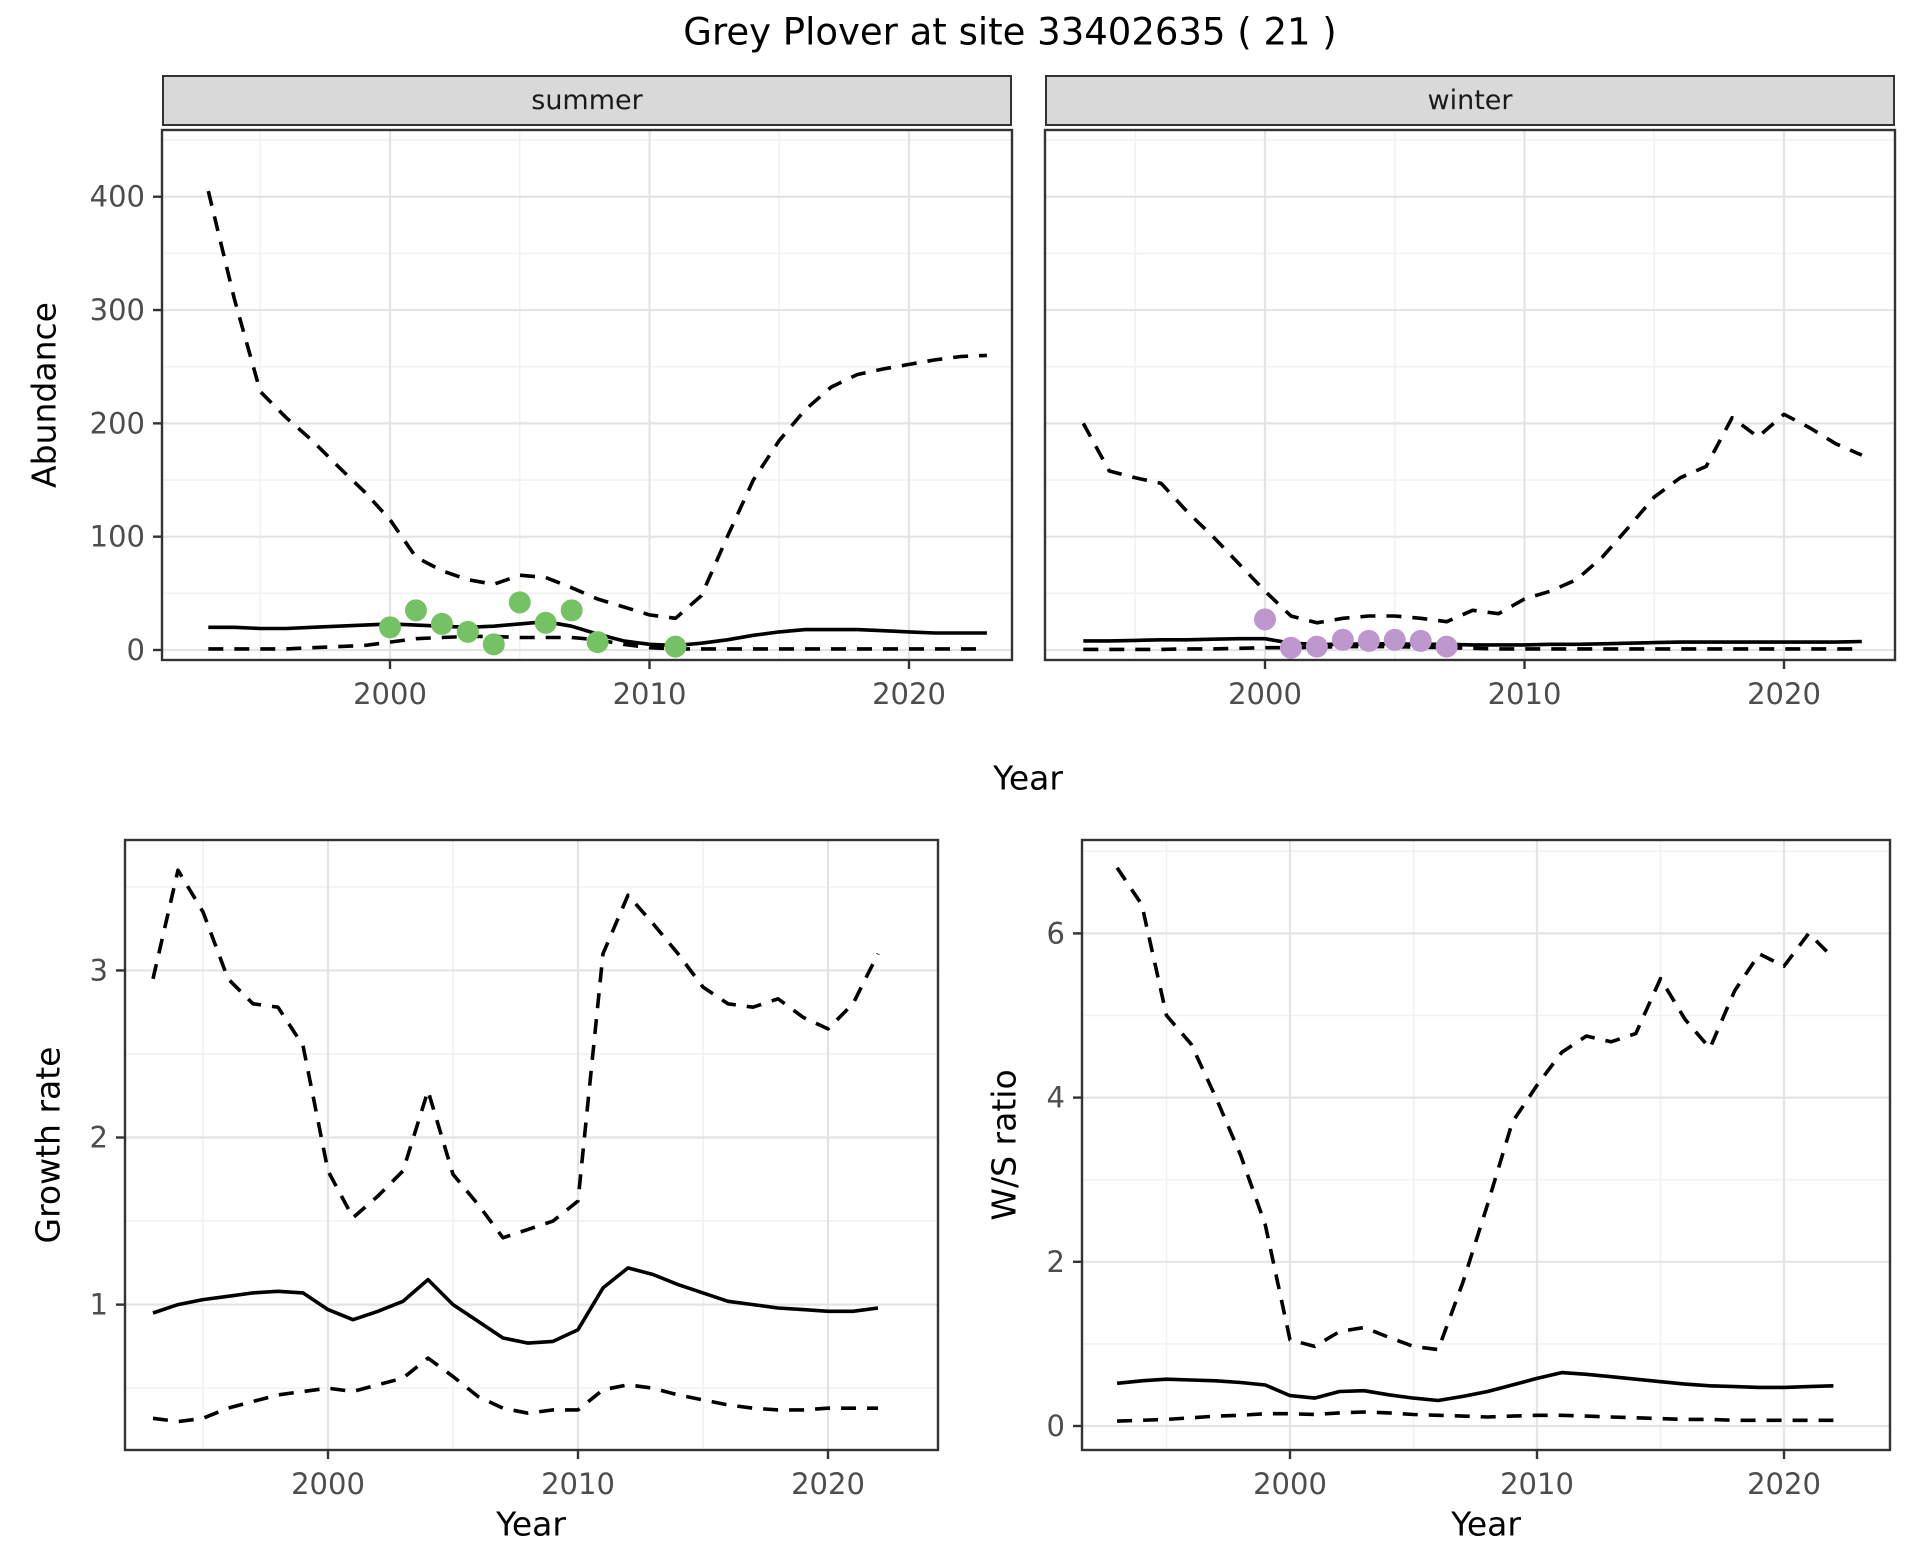 The image size is (1920, 1560). I want to click on y-tick-label: 6, so click(1056, 933).